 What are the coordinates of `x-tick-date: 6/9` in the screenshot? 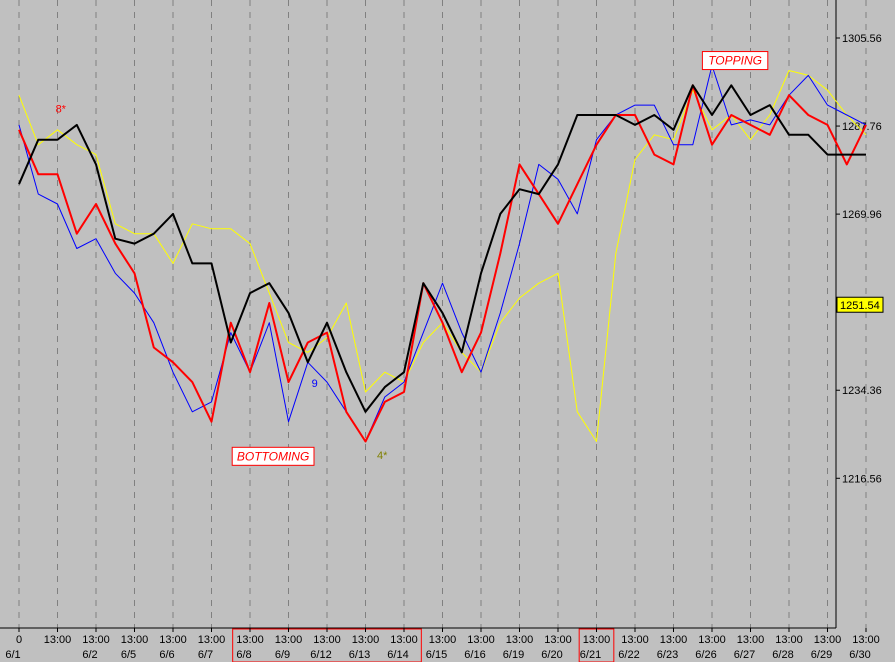 It's located at (282, 655).